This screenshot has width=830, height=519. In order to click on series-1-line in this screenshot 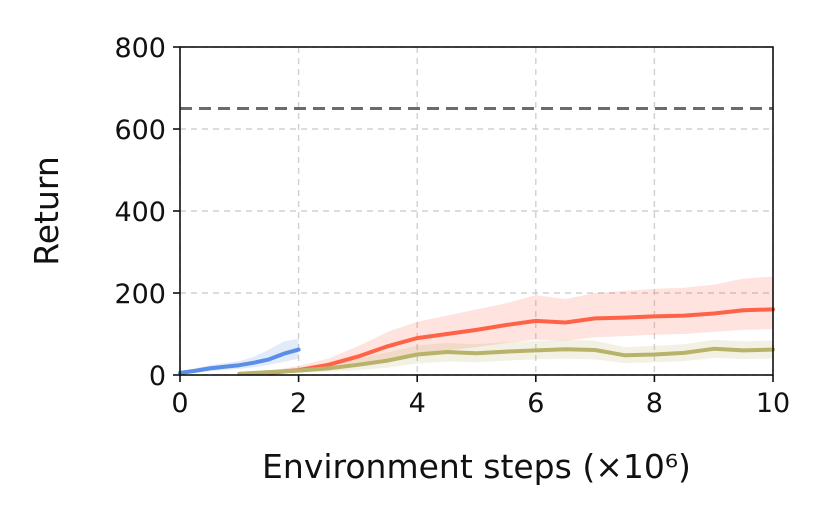, I will do `click(520, 341)`.